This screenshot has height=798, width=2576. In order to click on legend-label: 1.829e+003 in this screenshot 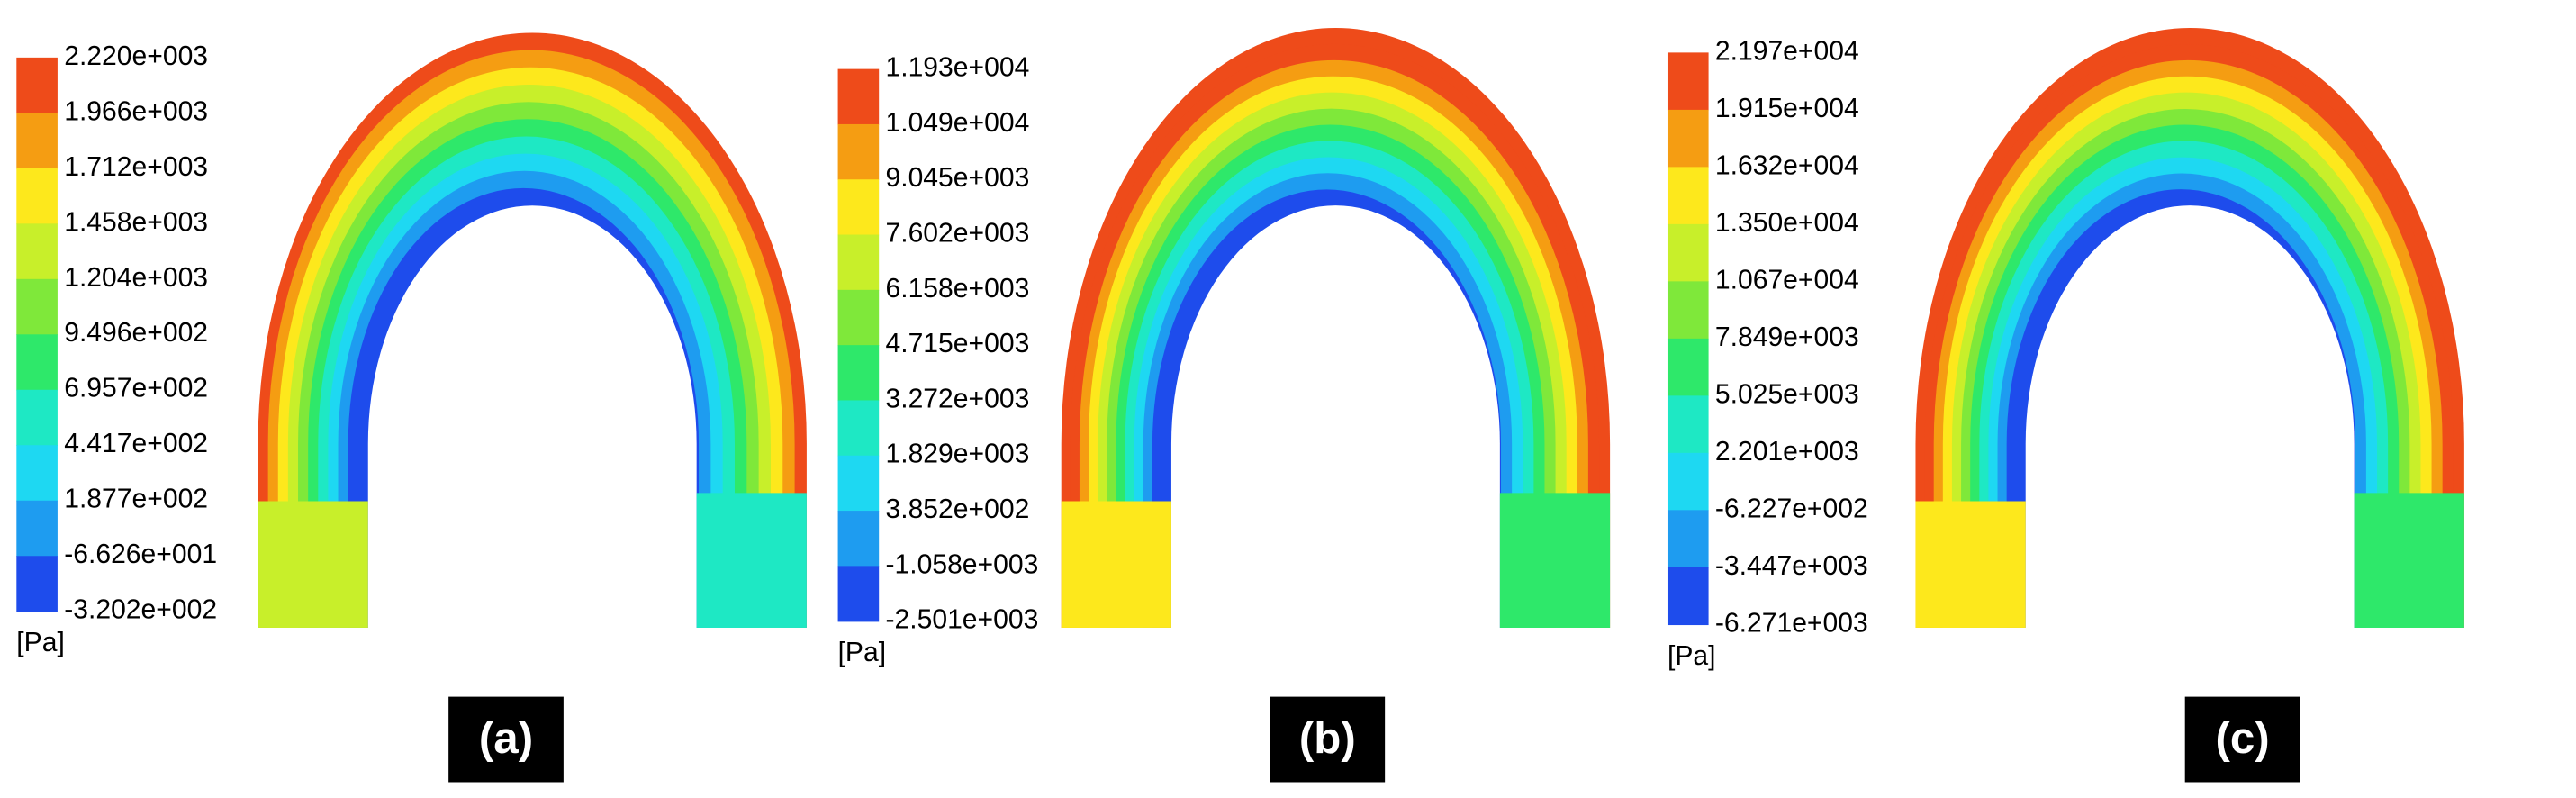, I will do `click(957, 454)`.